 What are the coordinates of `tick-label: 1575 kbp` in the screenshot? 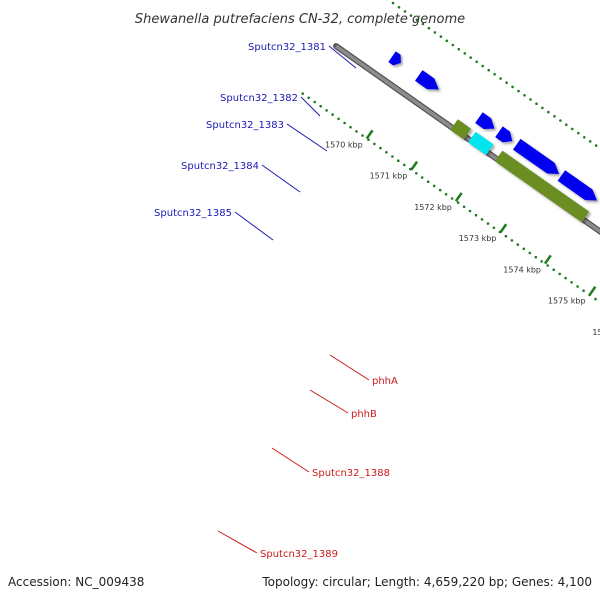 It's located at (567, 301).